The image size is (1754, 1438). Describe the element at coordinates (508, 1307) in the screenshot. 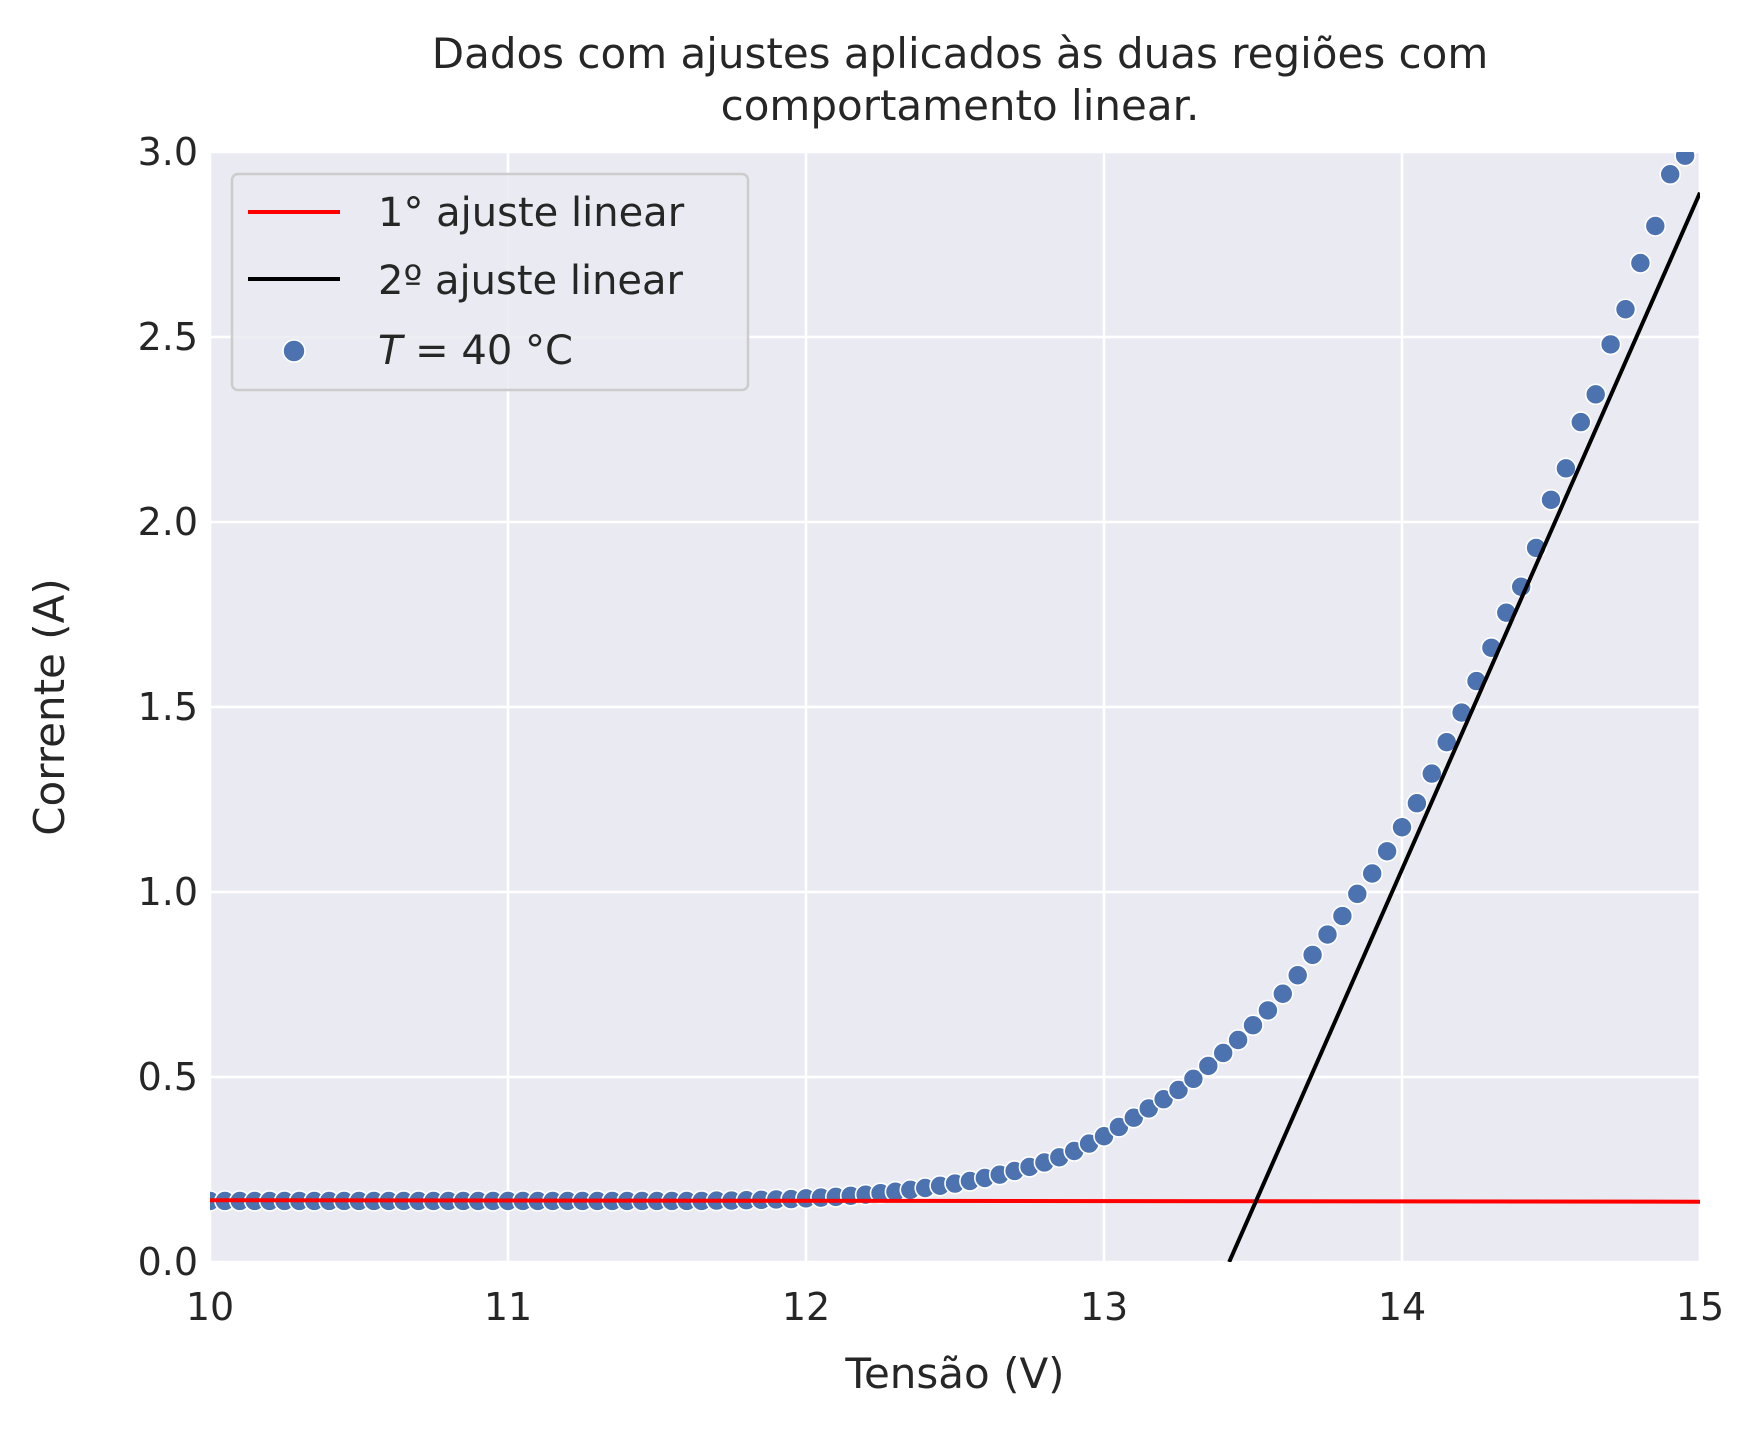

I see `x-tick-label: 11` at that location.